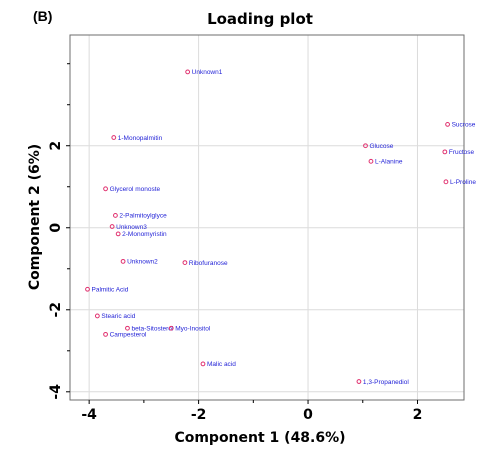  Describe the element at coordinates (462, 152) in the screenshot. I see `point-label: Fructose` at that location.